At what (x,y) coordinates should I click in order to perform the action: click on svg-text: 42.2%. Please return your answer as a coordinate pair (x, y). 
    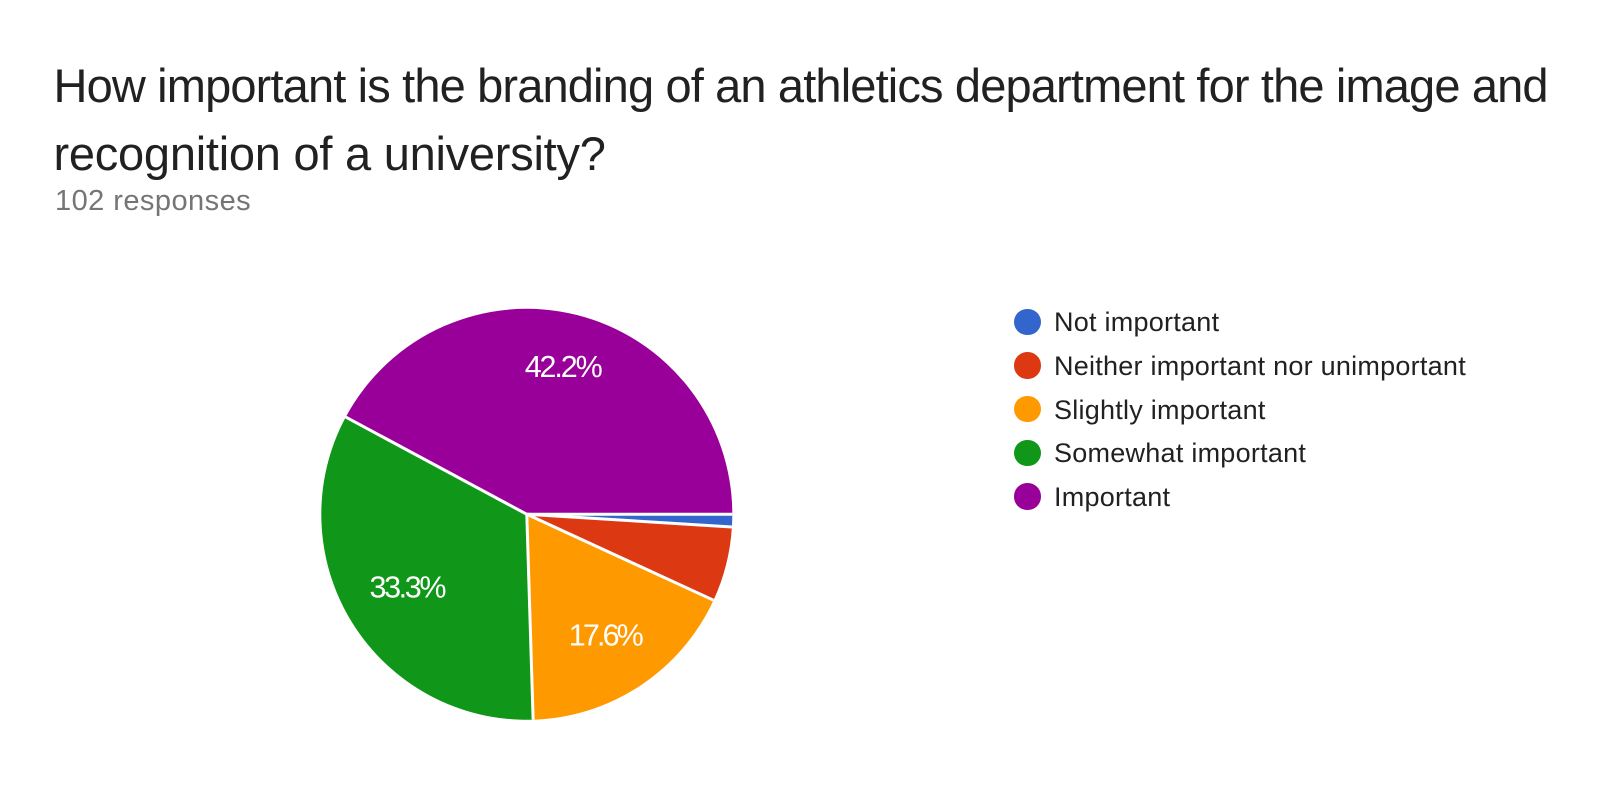
    Looking at the image, I should click on (564, 367).